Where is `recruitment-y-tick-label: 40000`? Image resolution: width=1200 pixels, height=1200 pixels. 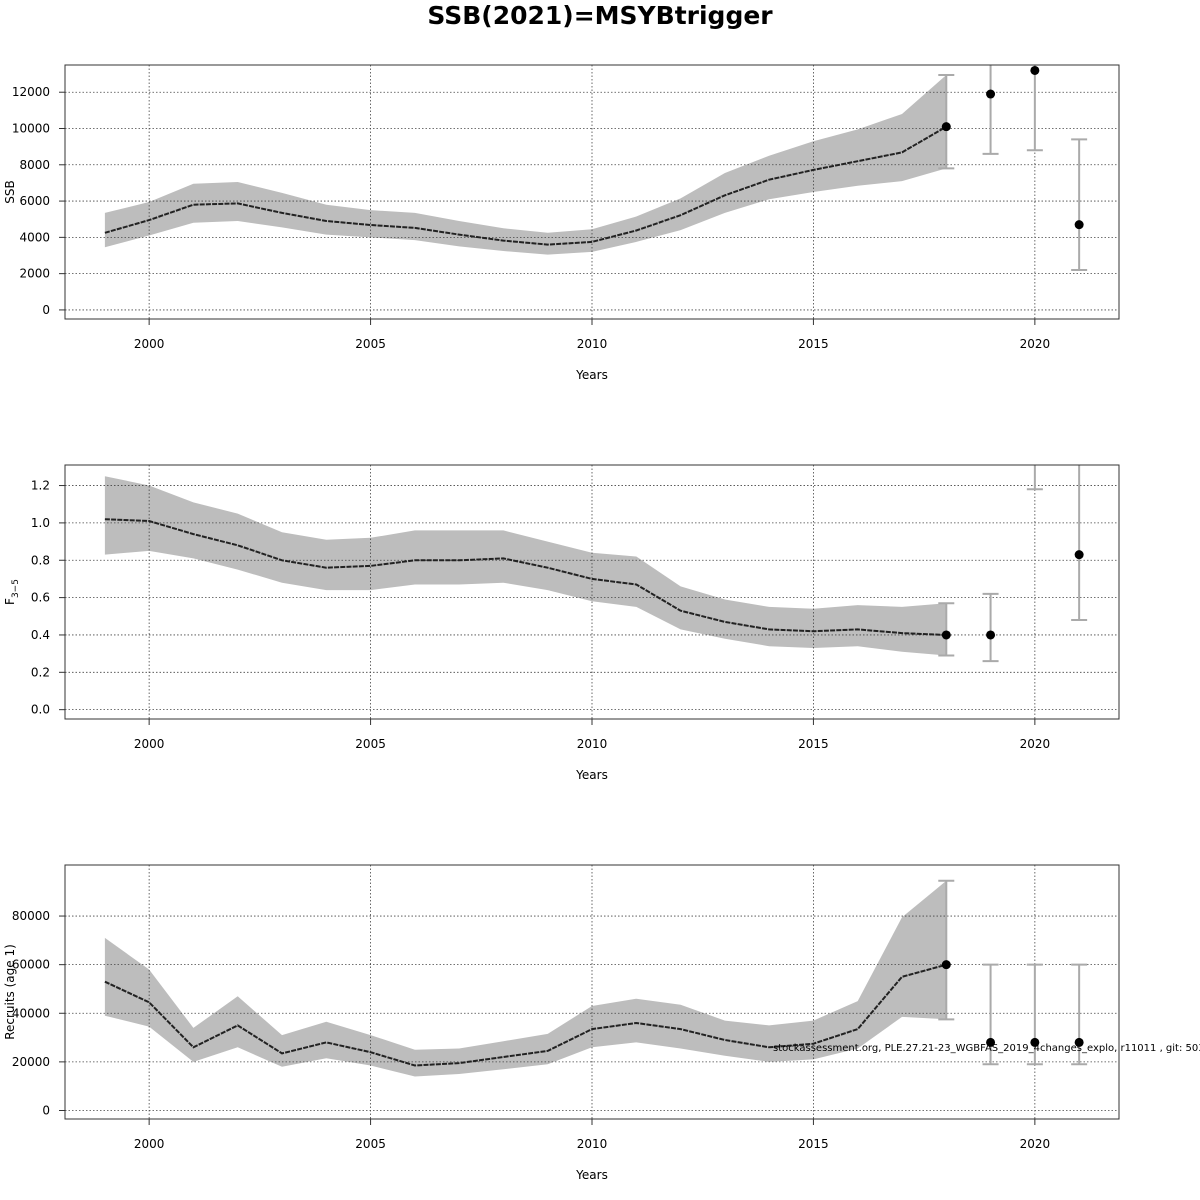
recruitment-y-tick-label: 40000 is located at coordinates (31, 1013).